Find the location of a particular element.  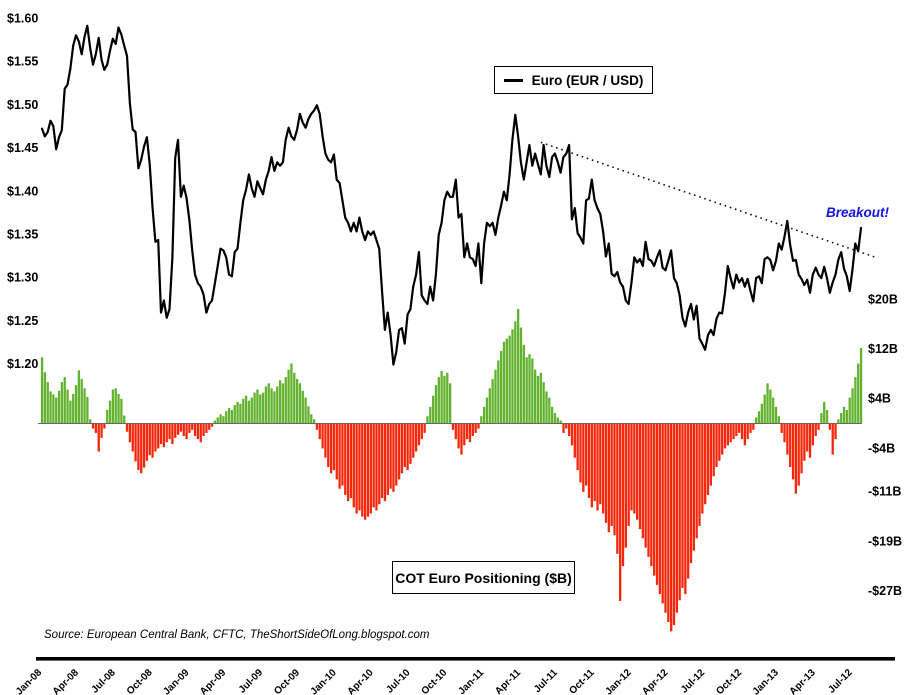

x-axis-line is located at coordinates (465, 659).